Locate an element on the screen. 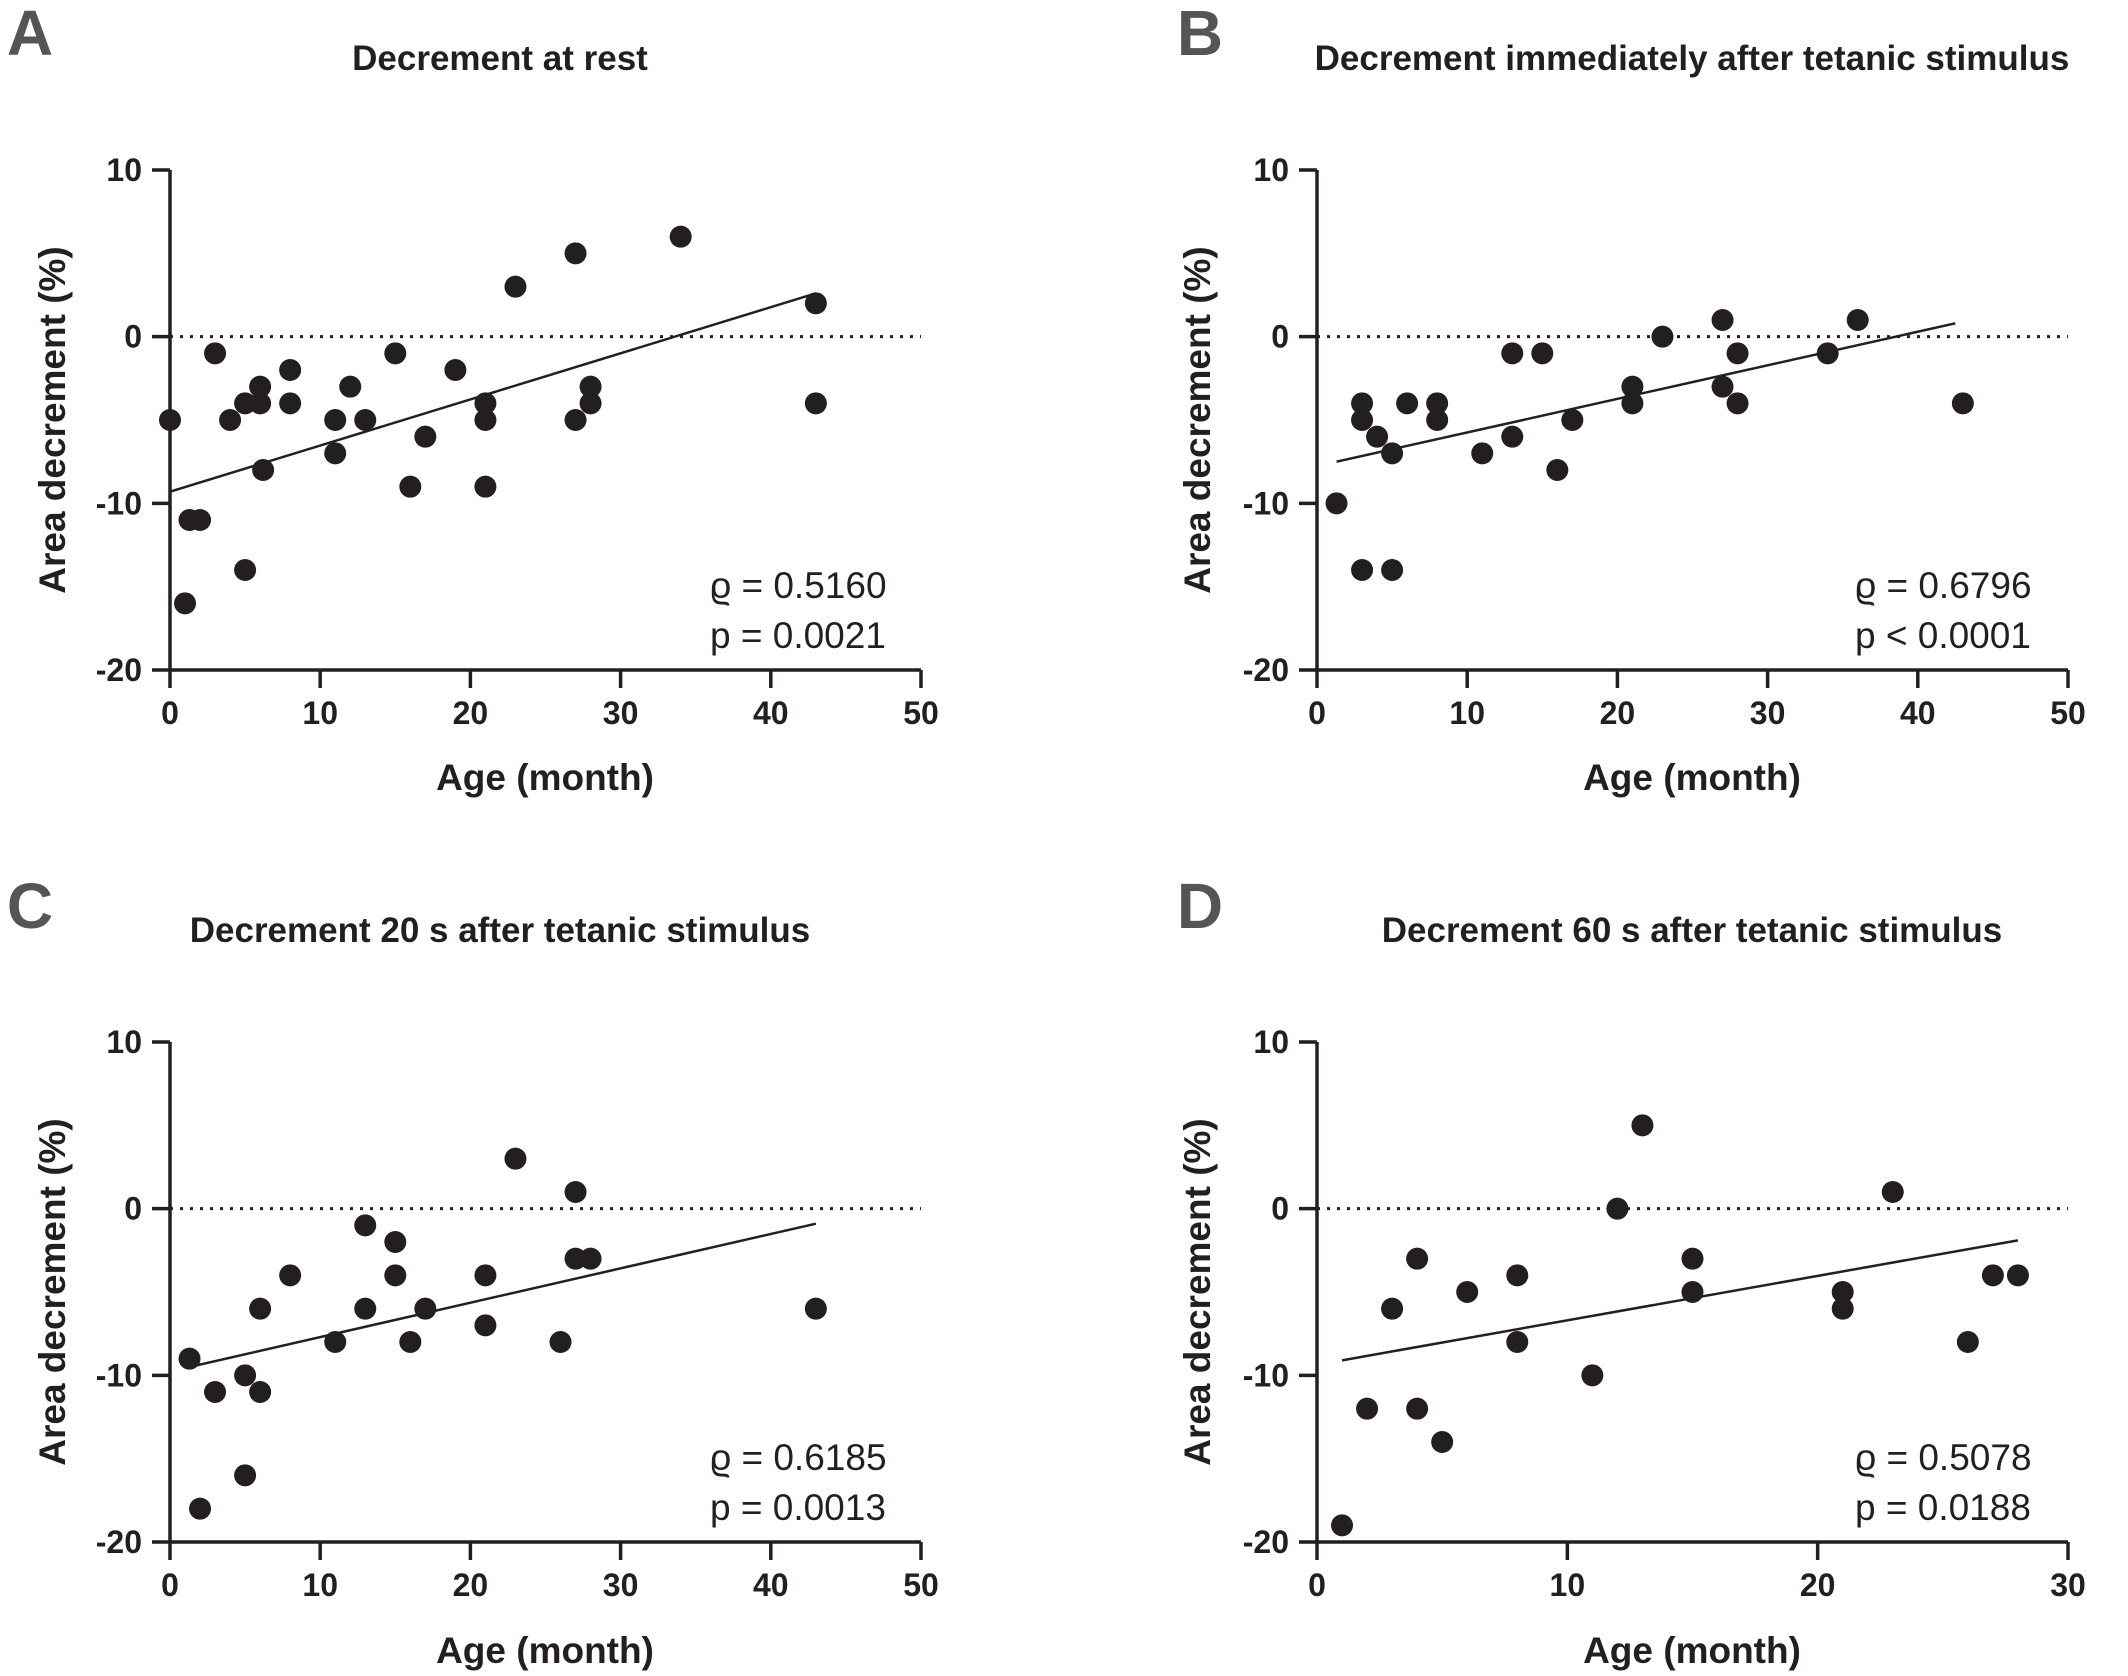  correlation-coefficient: ϱ = 0.6796 is located at coordinates (1943, 585).